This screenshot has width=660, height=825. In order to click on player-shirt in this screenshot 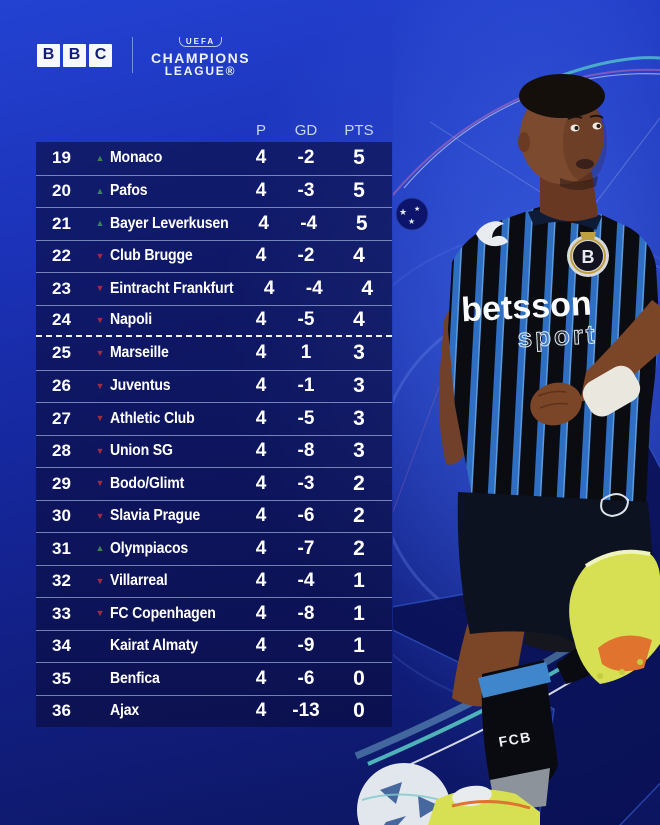, I will do `click(554, 354)`.